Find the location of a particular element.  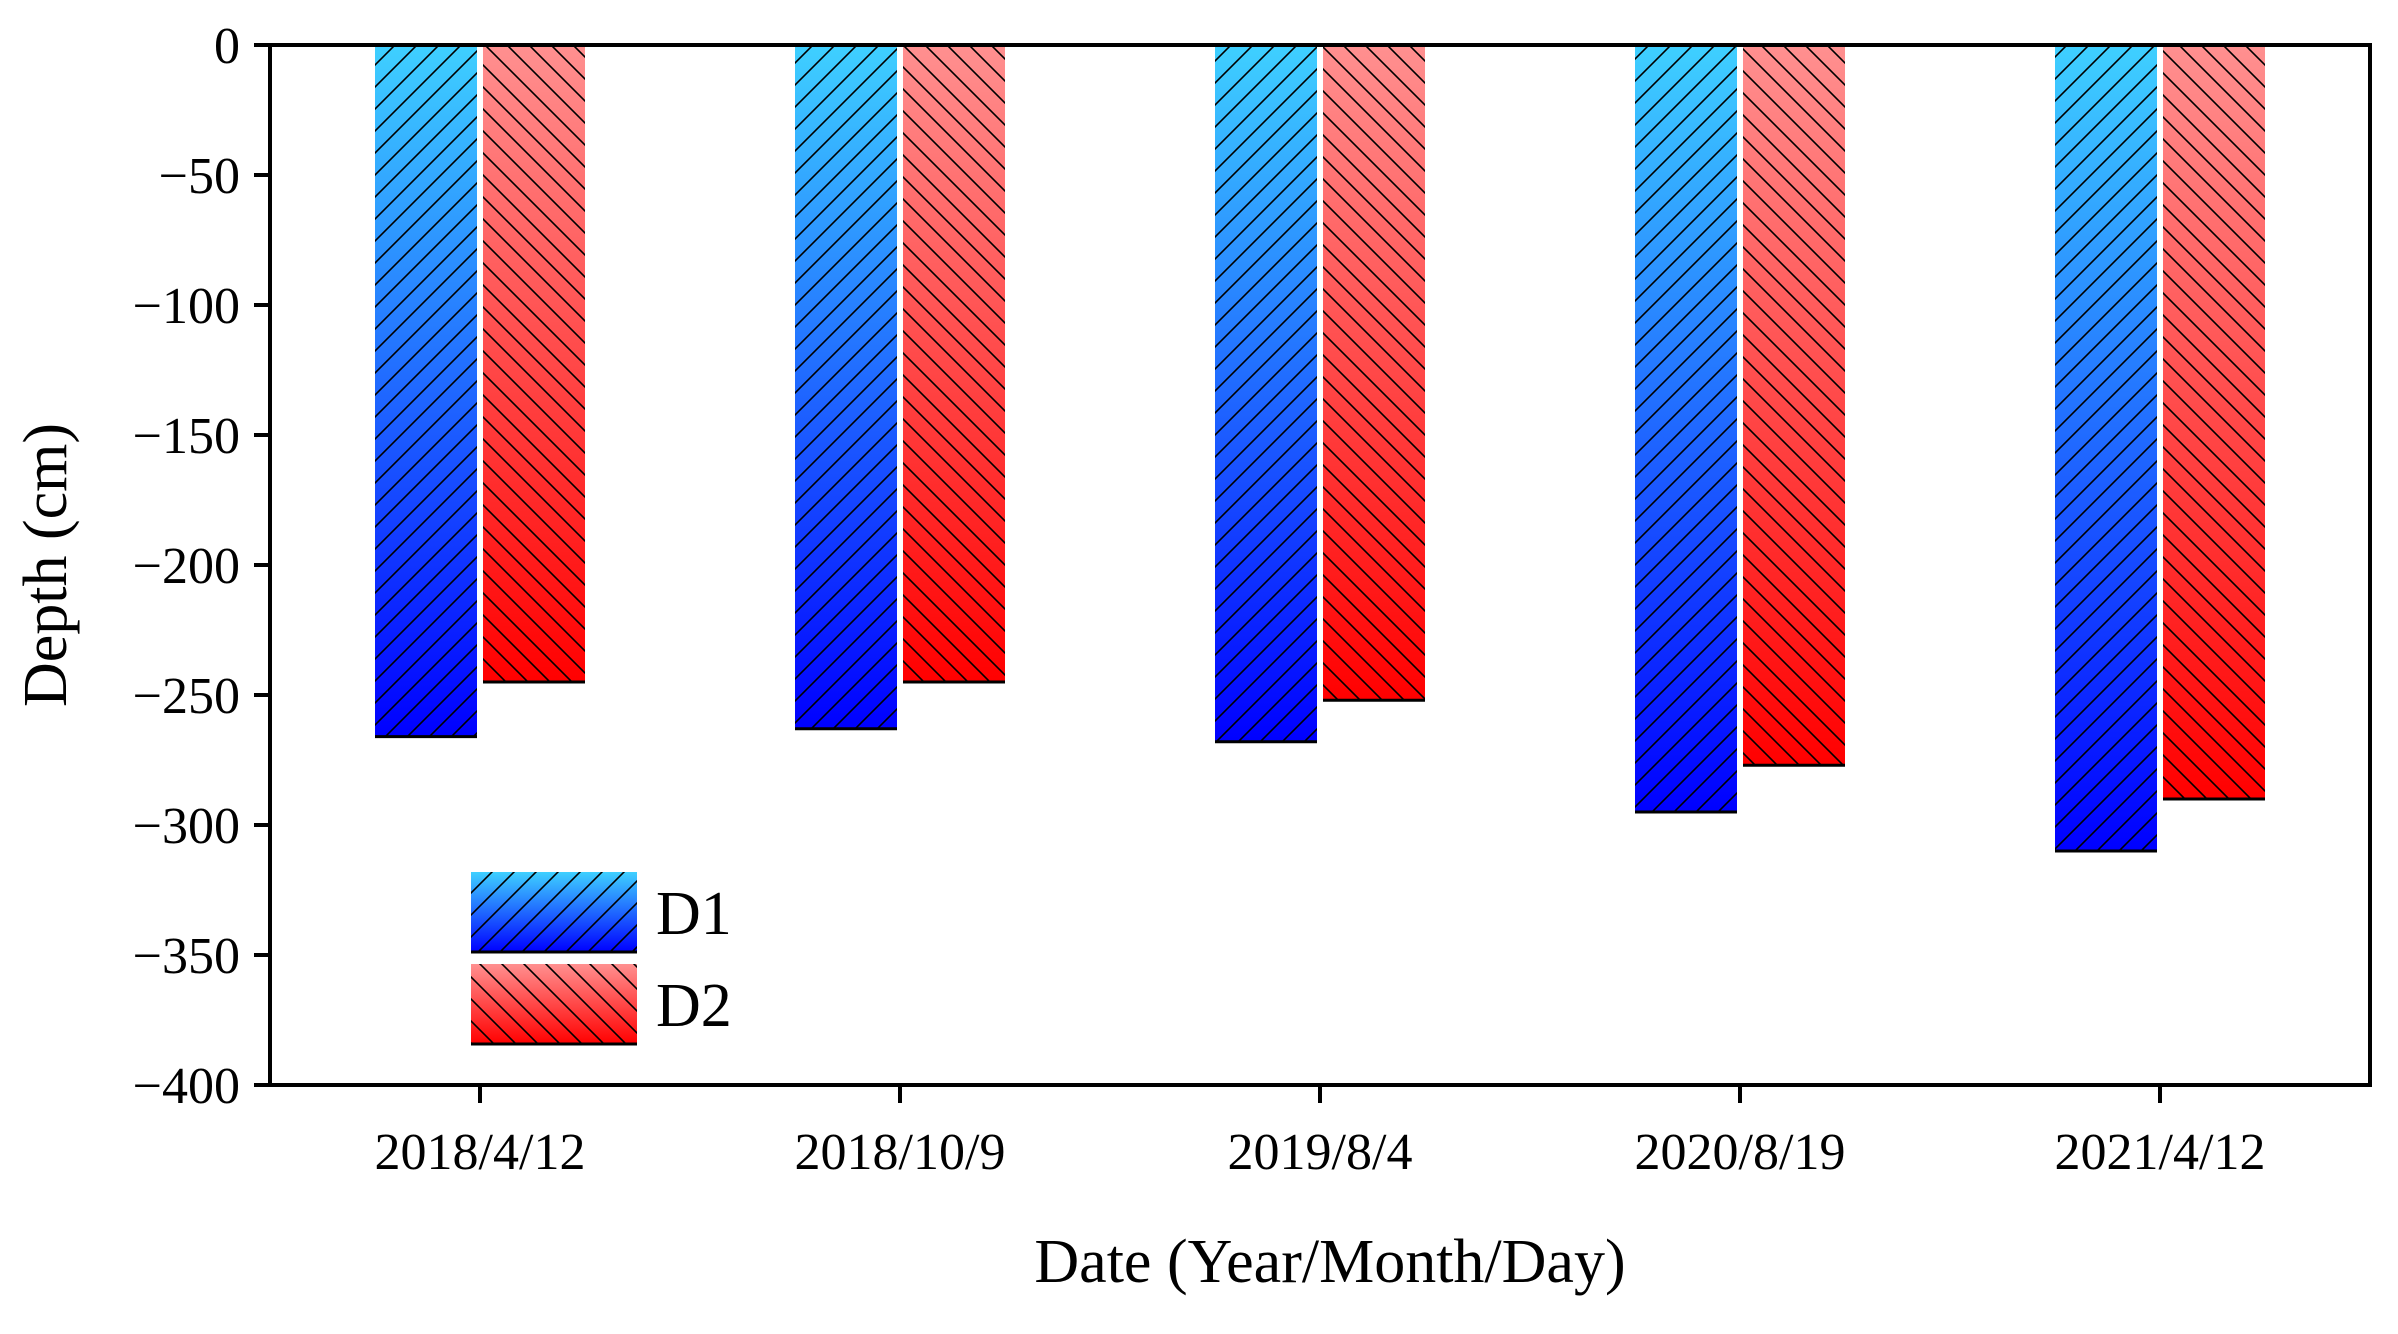

x-axis-title: Date (Year/Month/Day) is located at coordinates (1329, 1262).